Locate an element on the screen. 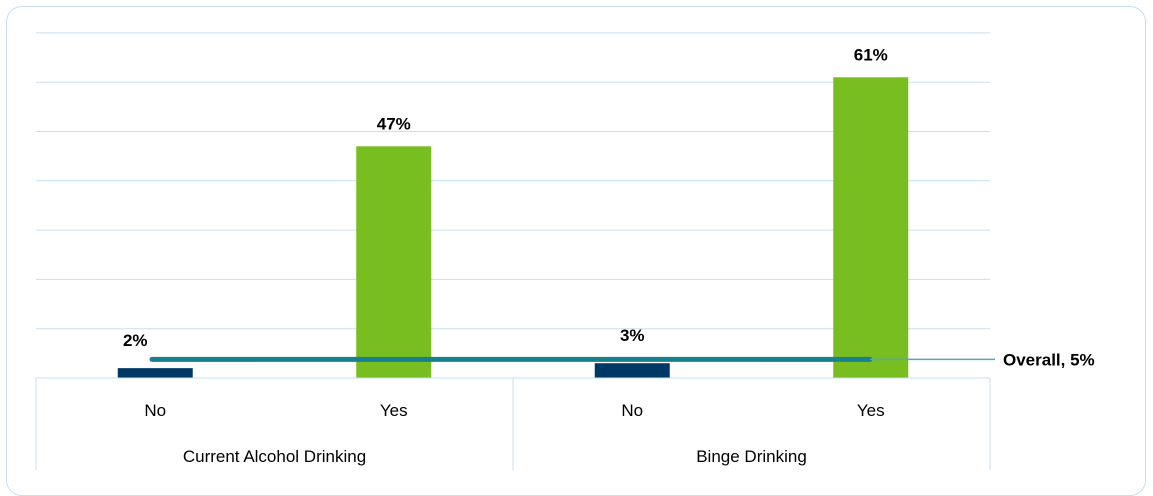 The height and width of the screenshot is (496, 1153). group-label: Current Alcohol Drinking is located at coordinates (274, 456).